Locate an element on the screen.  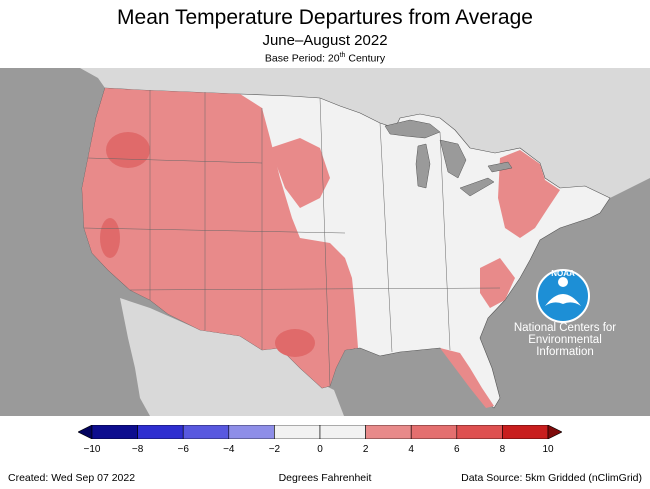
legend-tick-label: 0 is located at coordinates (320, 449).